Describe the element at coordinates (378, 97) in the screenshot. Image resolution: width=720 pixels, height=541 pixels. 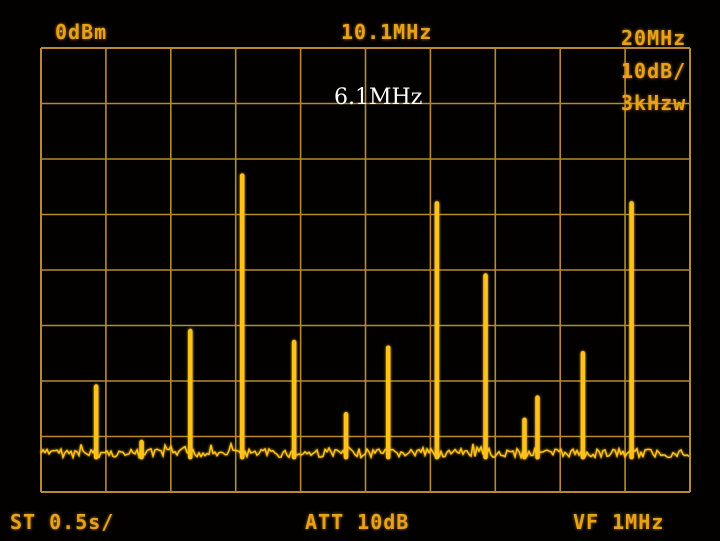
I see `marker-frequency-label: 6.1MHz` at that location.